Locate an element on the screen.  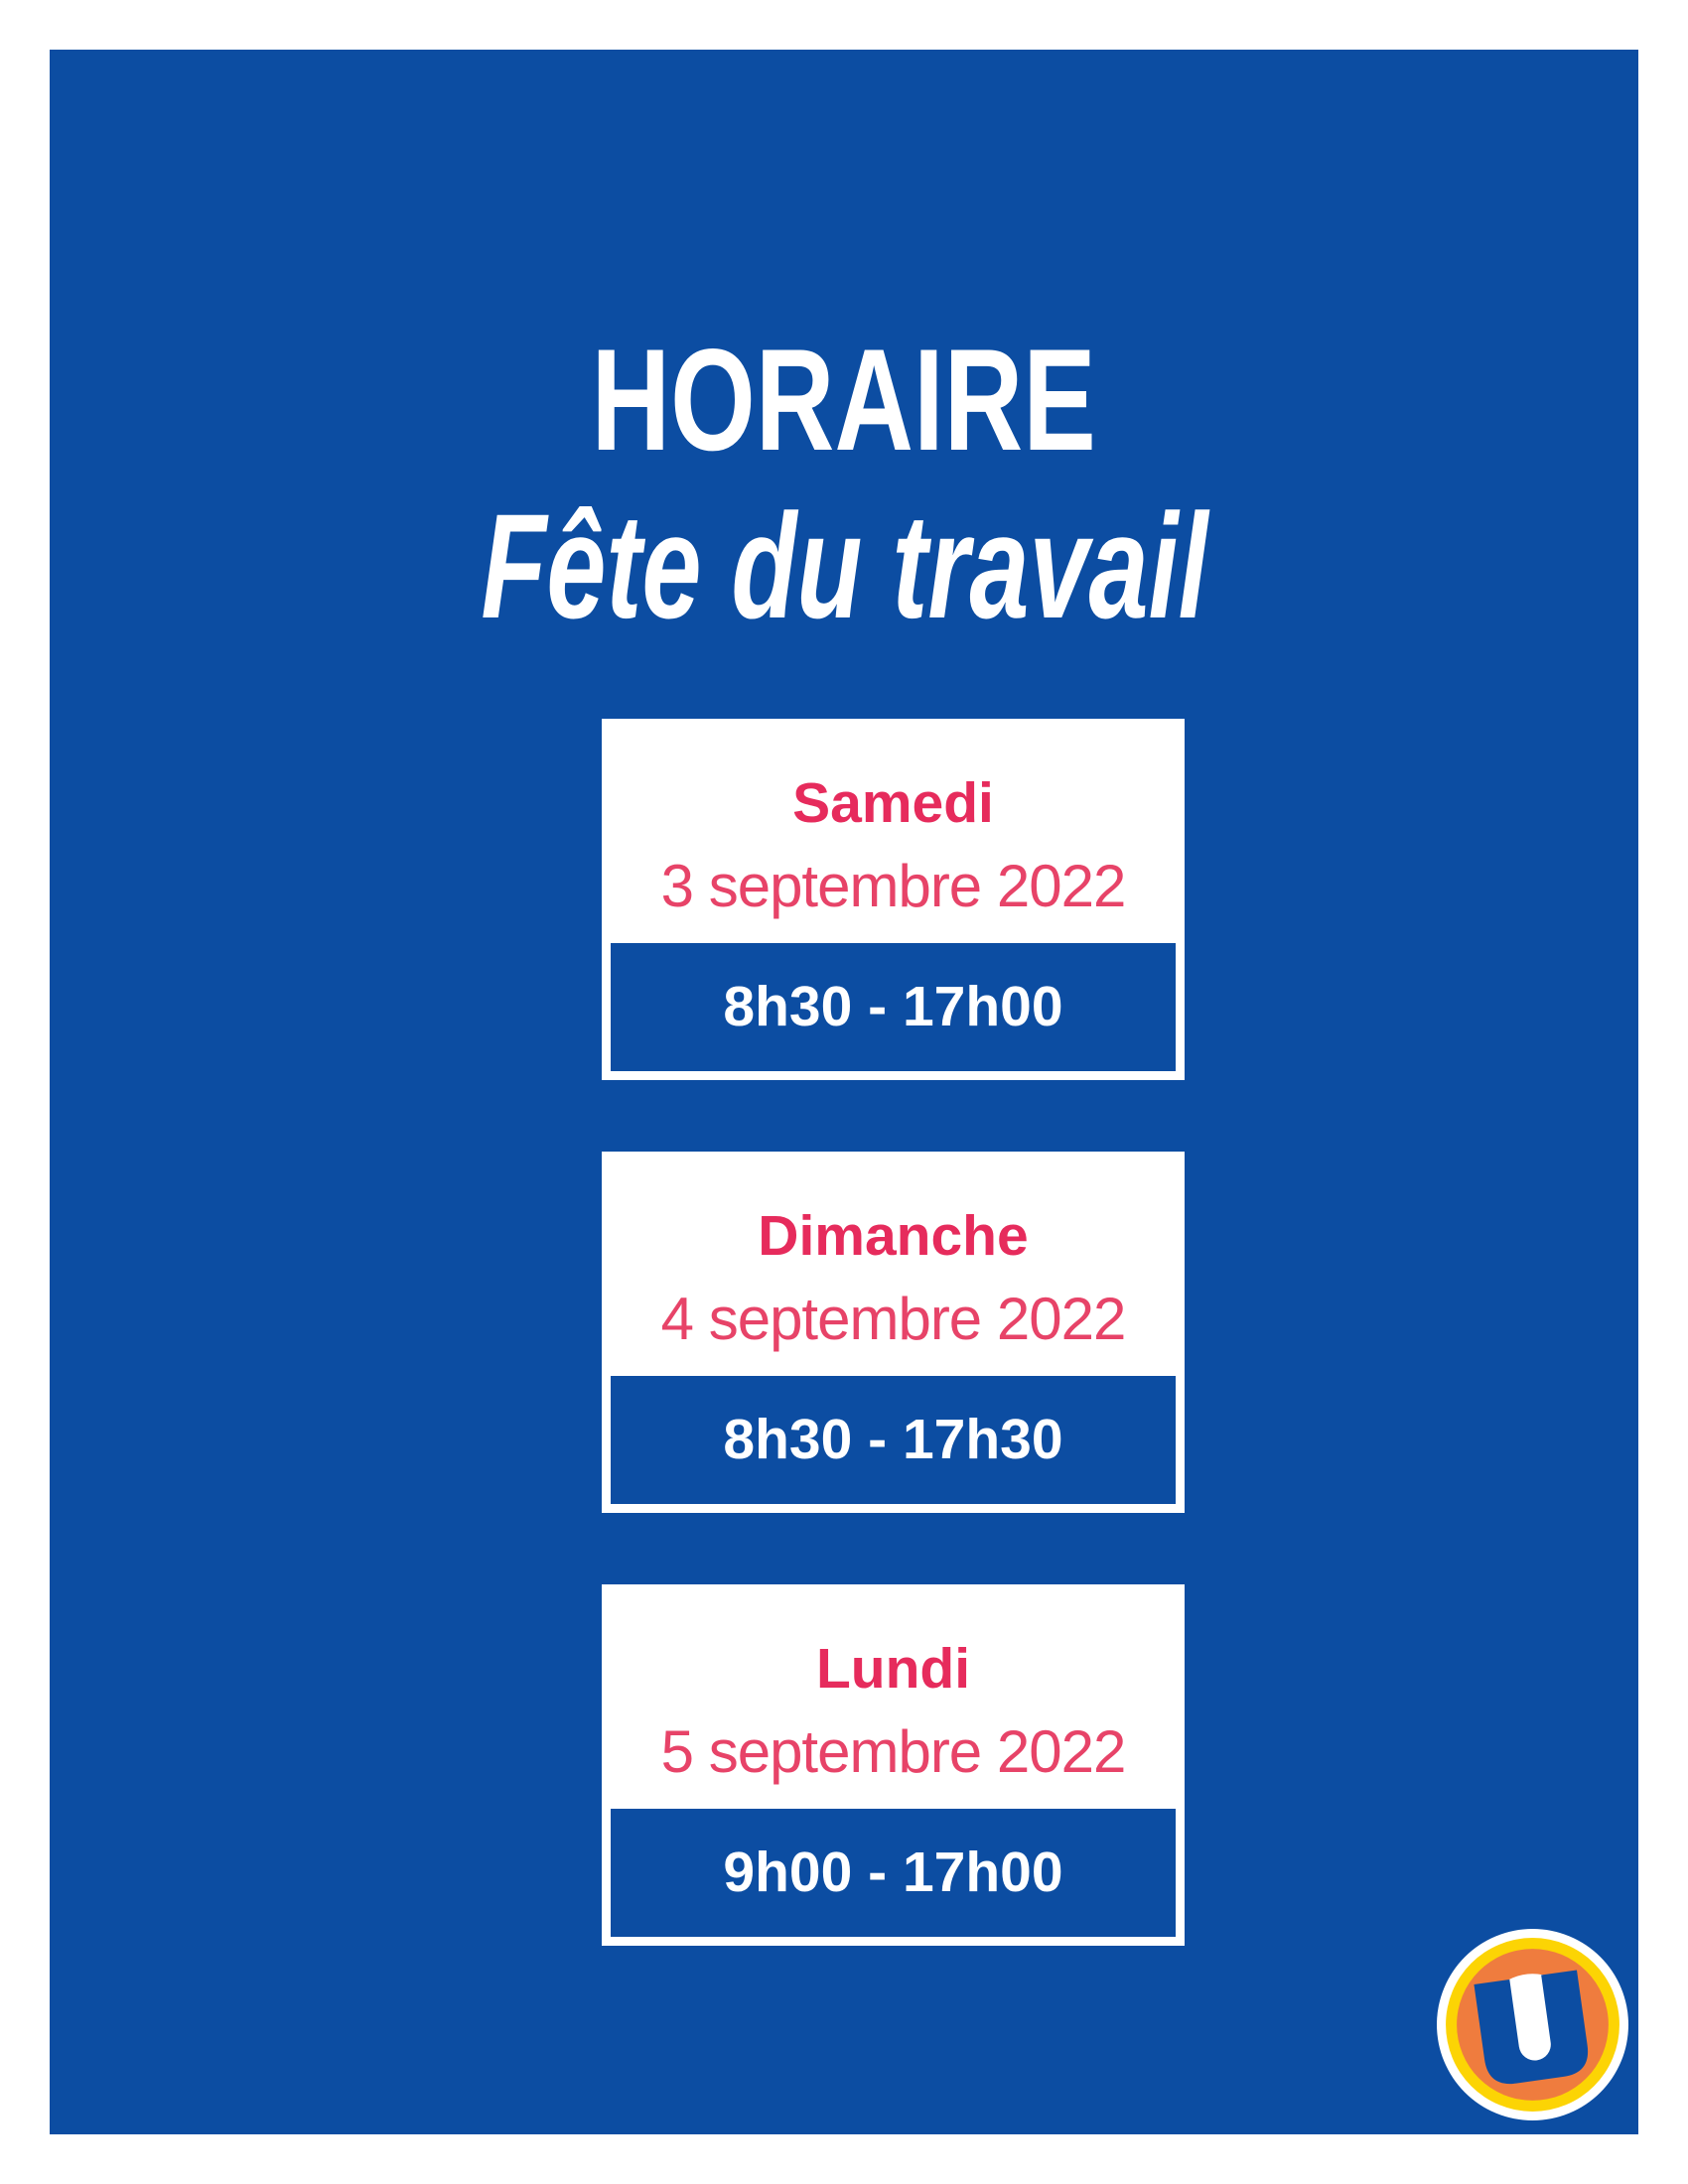
schedule-card-monday: Lundi 5 septembre 2022 9h00 - 17h00 is located at coordinates (893, 1765).